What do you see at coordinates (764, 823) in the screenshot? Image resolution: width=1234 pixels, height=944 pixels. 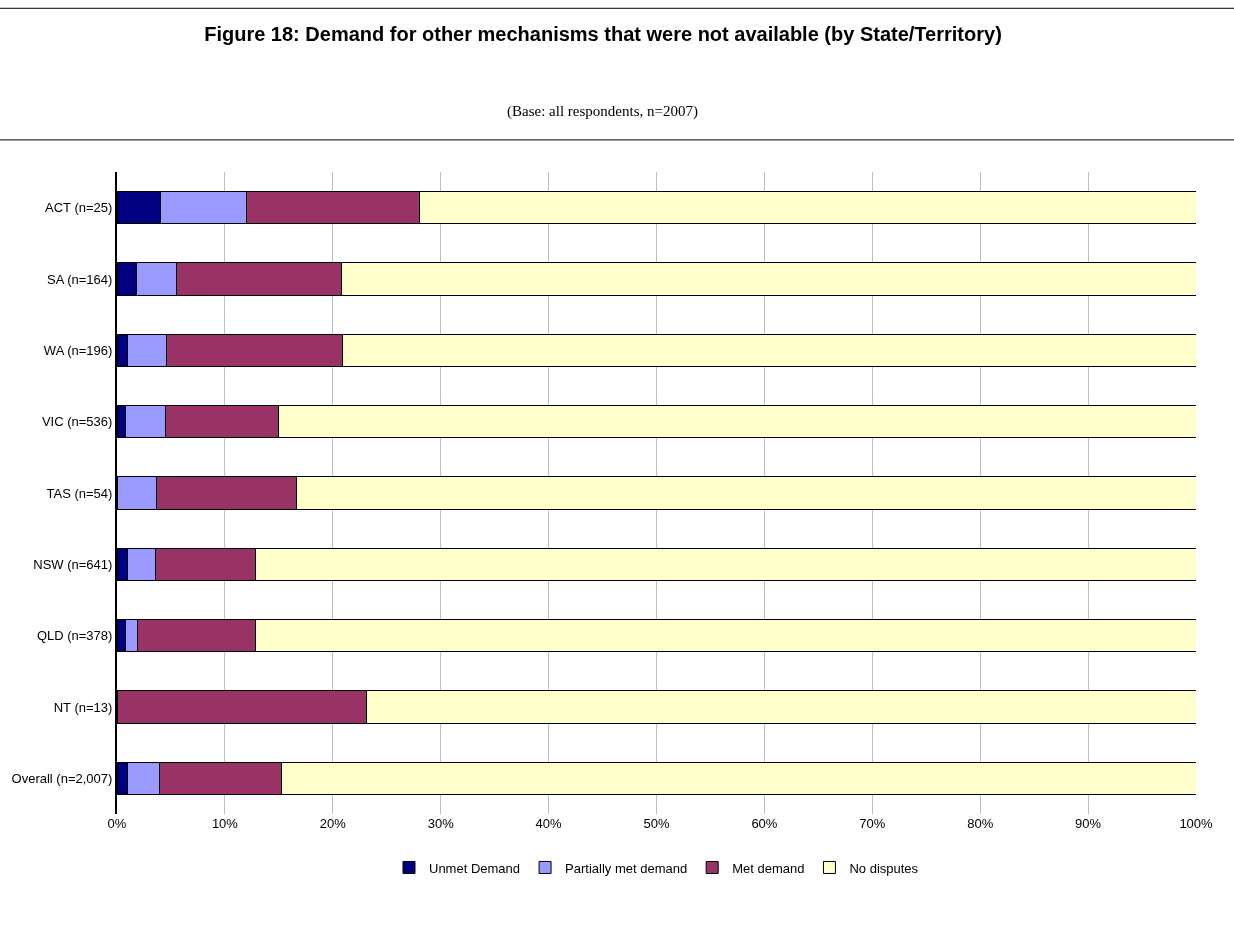 I see `x-tick-label: 60%` at bounding box center [764, 823].